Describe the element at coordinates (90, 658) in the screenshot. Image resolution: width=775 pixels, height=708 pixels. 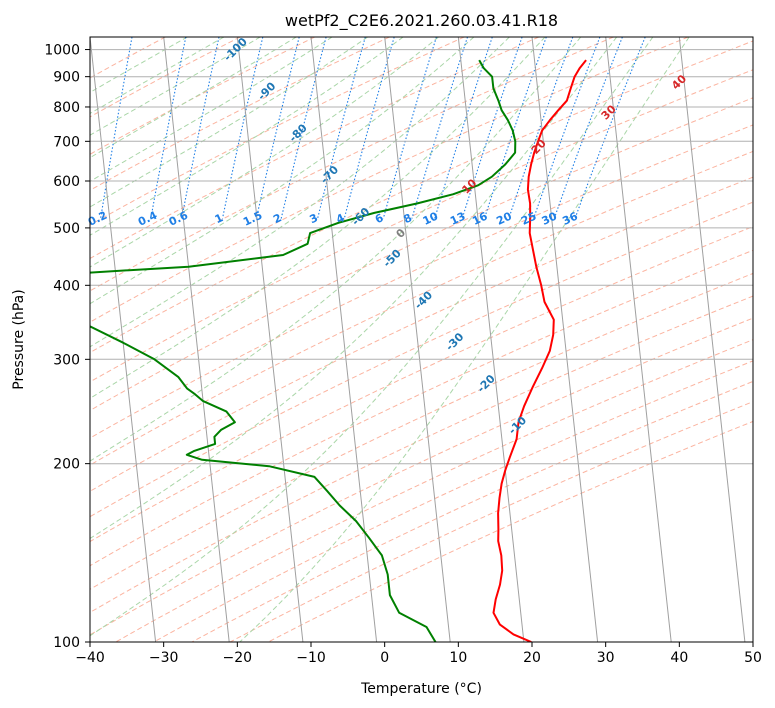
I see `x-tick-label: −40` at that location.